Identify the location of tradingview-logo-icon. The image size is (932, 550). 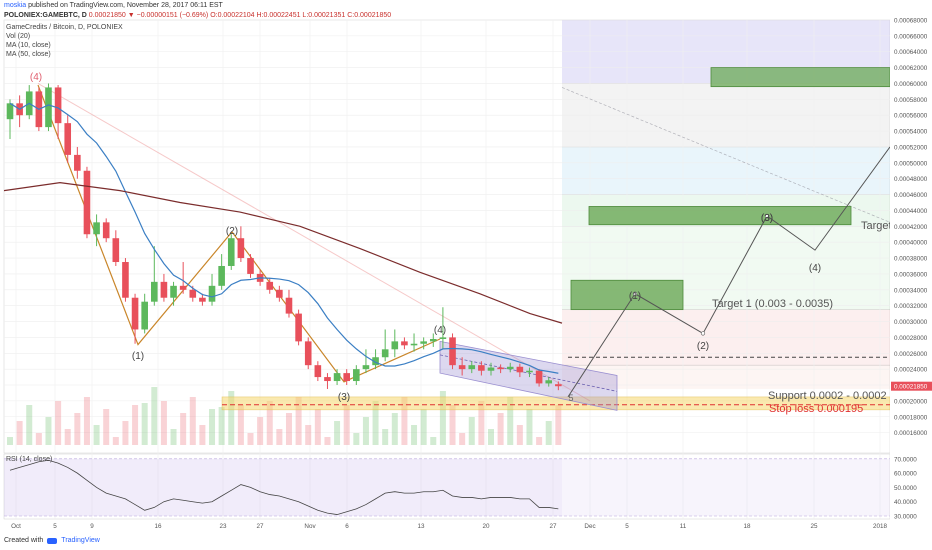
(52, 540).